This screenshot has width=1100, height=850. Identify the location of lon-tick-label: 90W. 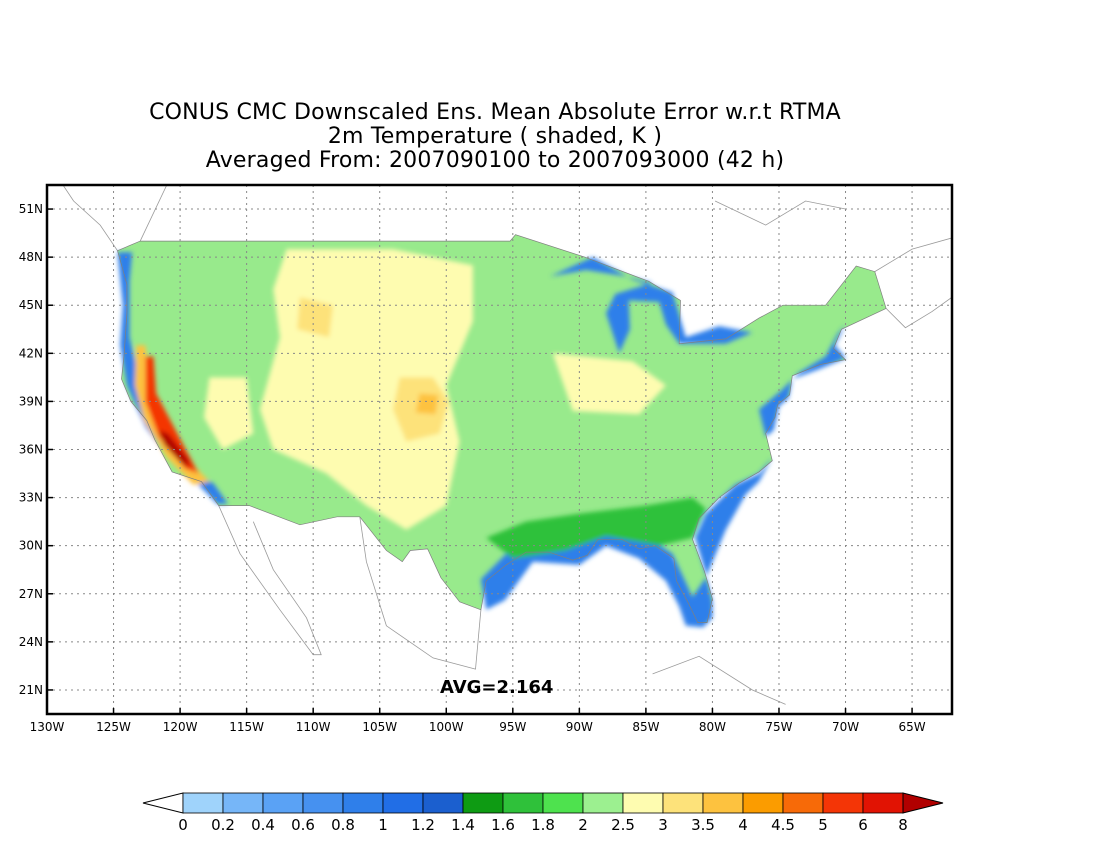
(579, 727).